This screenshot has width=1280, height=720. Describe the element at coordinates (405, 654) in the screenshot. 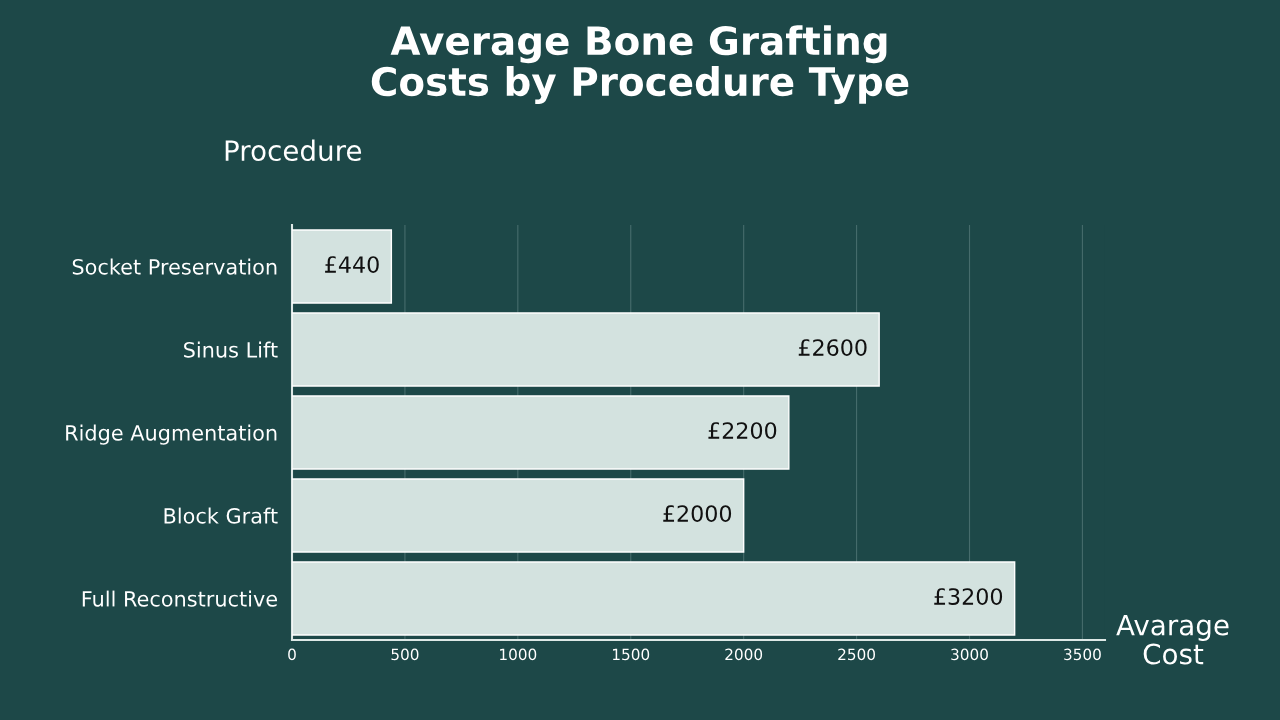

I see `x-tick-label: 500` at that location.